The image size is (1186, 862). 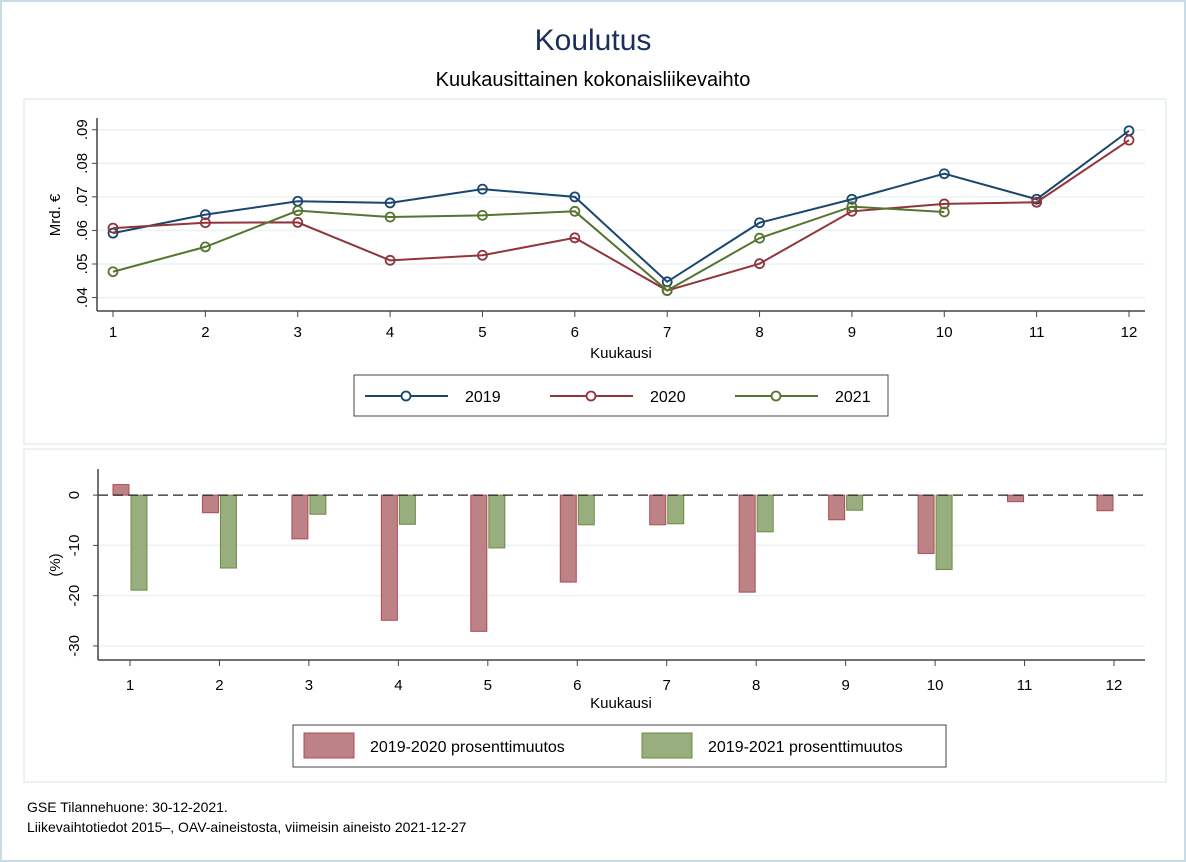 I want to click on y-tick-label: .09, so click(x=82, y=129).